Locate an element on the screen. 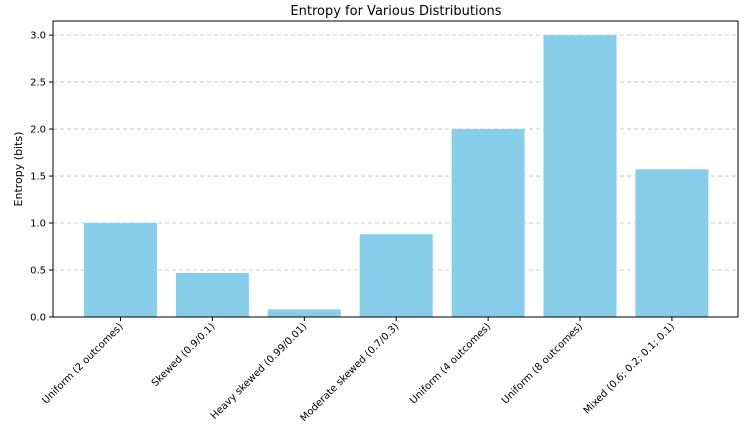 The height and width of the screenshot is (436, 751). y-tick-label: 3.0 is located at coordinates (38, 36).